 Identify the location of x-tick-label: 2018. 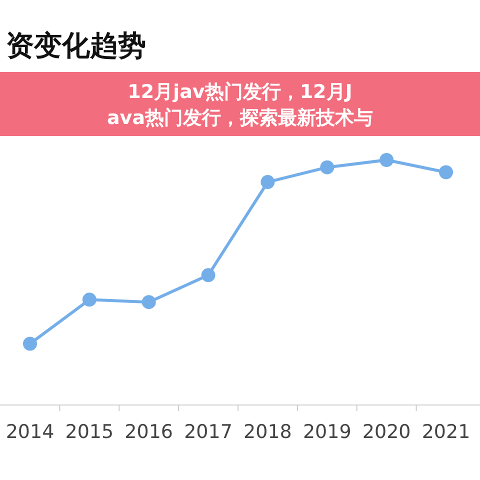
(268, 432).